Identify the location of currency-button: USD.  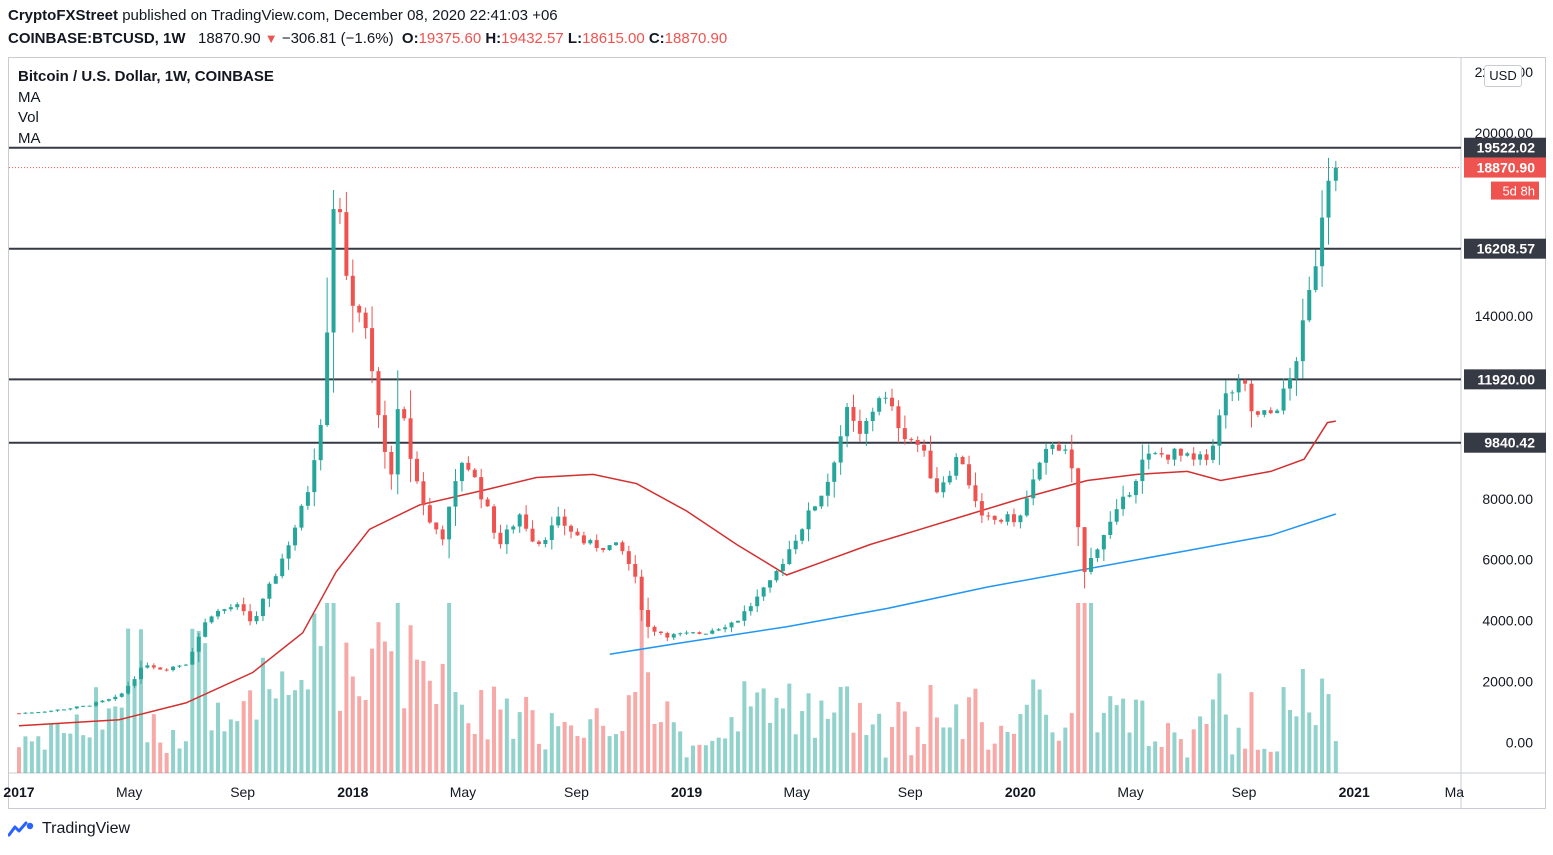
(1503, 76).